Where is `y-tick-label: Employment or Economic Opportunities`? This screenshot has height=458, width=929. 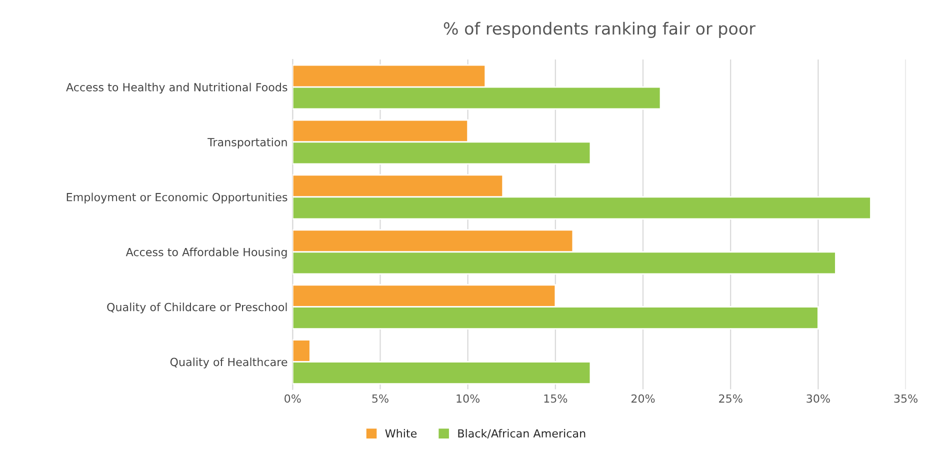 y-tick-label: Employment or Economic Opportunities is located at coordinates (177, 198).